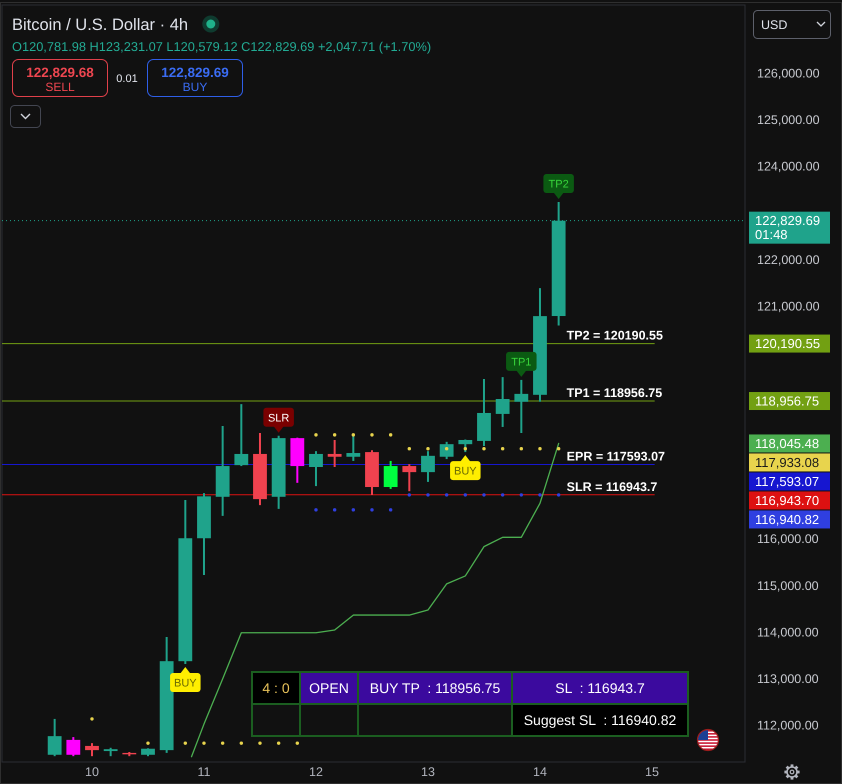 This screenshot has width=842, height=784. Describe the element at coordinates (435, 688) in the screenshot. I see `annotation: BUY TP : 118956.75` at that location.